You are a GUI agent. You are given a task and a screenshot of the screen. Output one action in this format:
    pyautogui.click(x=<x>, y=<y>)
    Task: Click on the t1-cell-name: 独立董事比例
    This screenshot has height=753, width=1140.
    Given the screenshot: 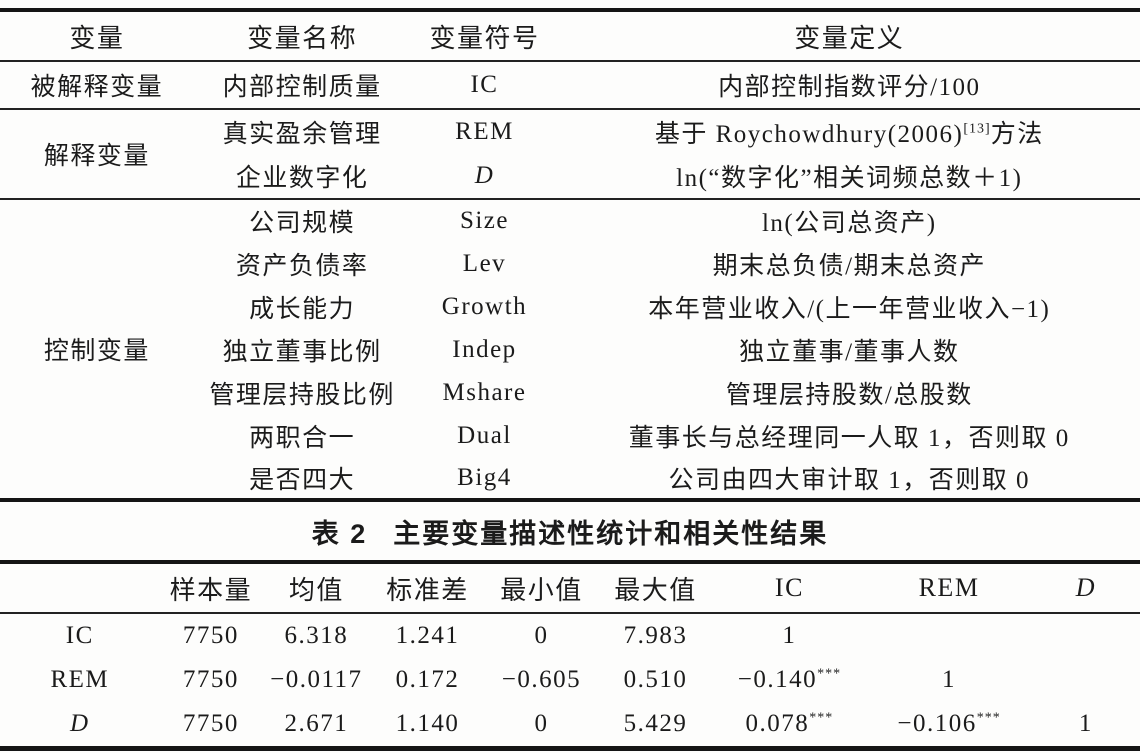 What is the action you would take?
    pyautogui.click(x=302, y=352)
    